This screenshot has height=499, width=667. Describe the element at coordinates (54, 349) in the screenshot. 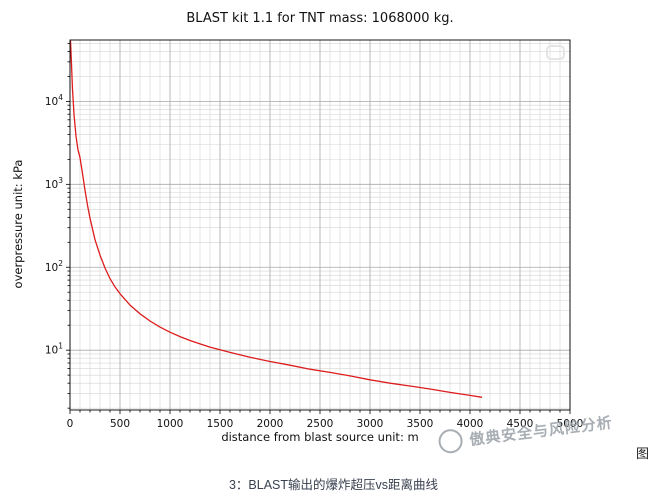

I see `svg-text: 10¹` at that location.